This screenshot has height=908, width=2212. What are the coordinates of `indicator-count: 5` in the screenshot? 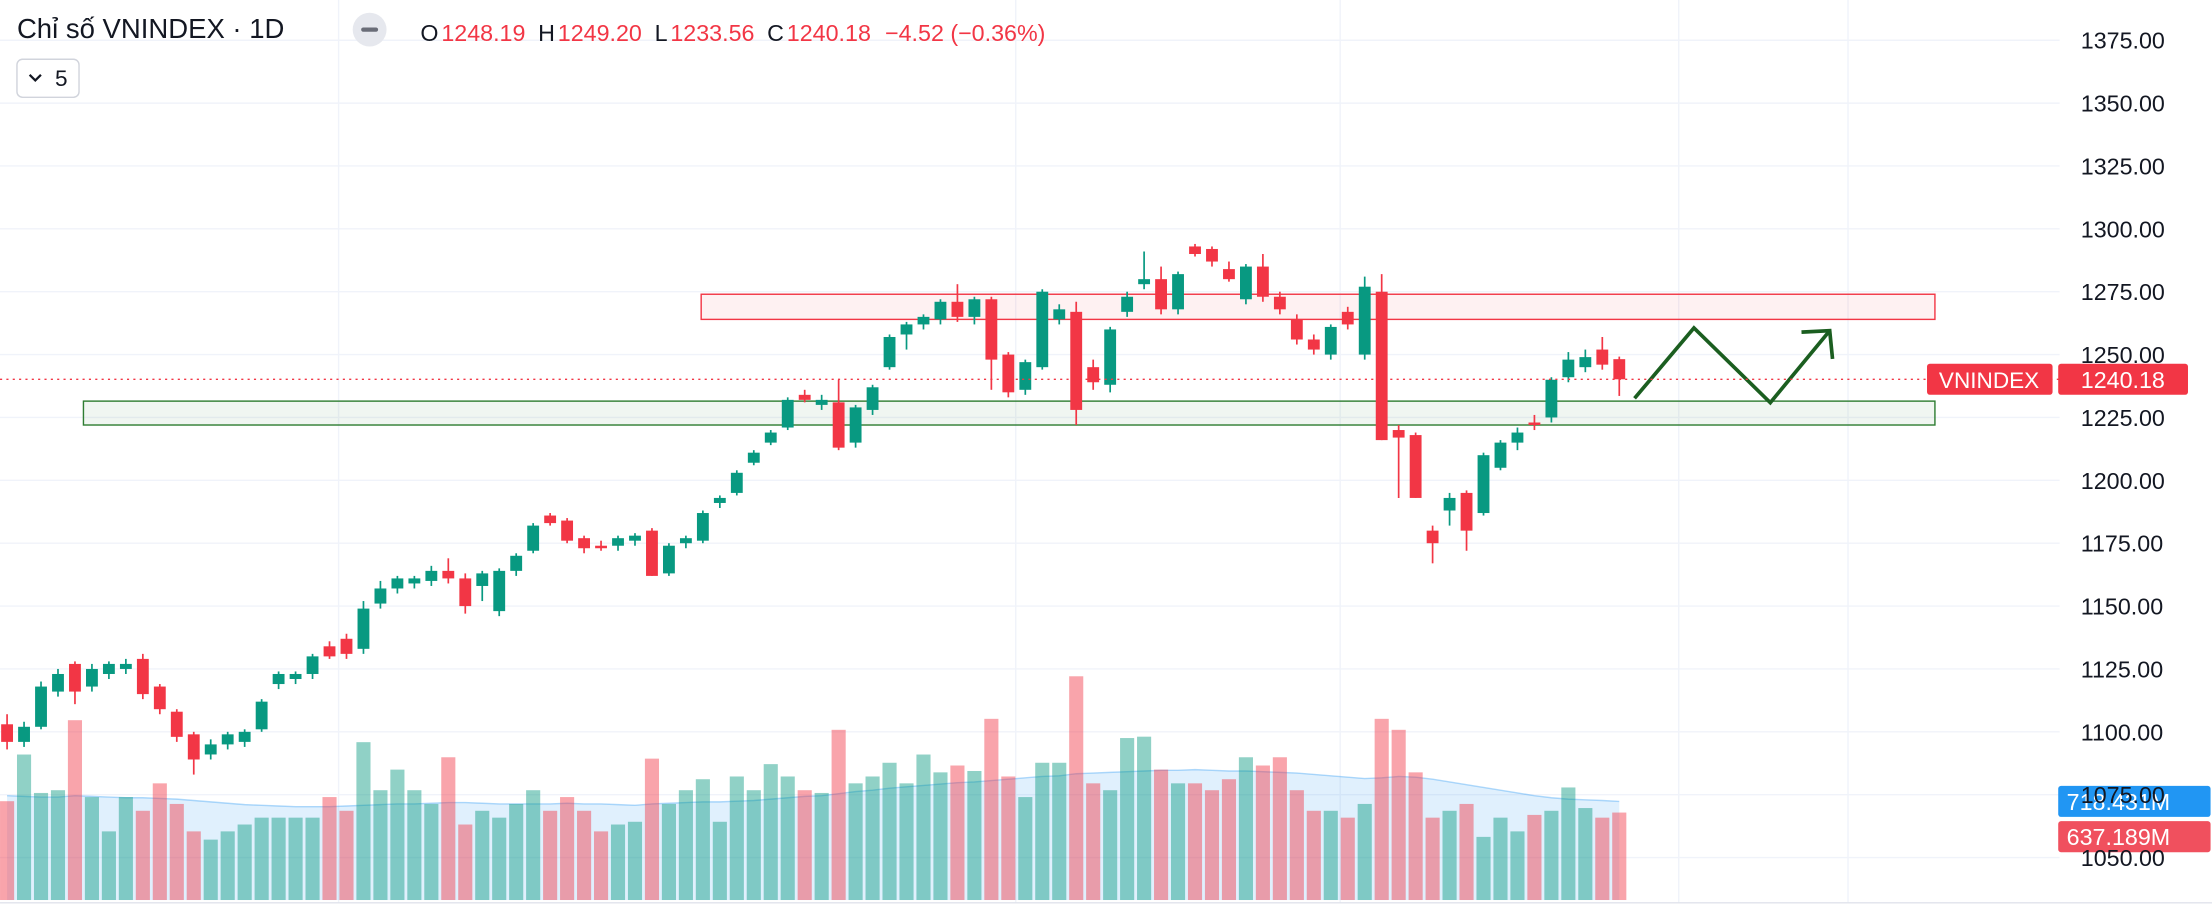 It's located at (61, 78).